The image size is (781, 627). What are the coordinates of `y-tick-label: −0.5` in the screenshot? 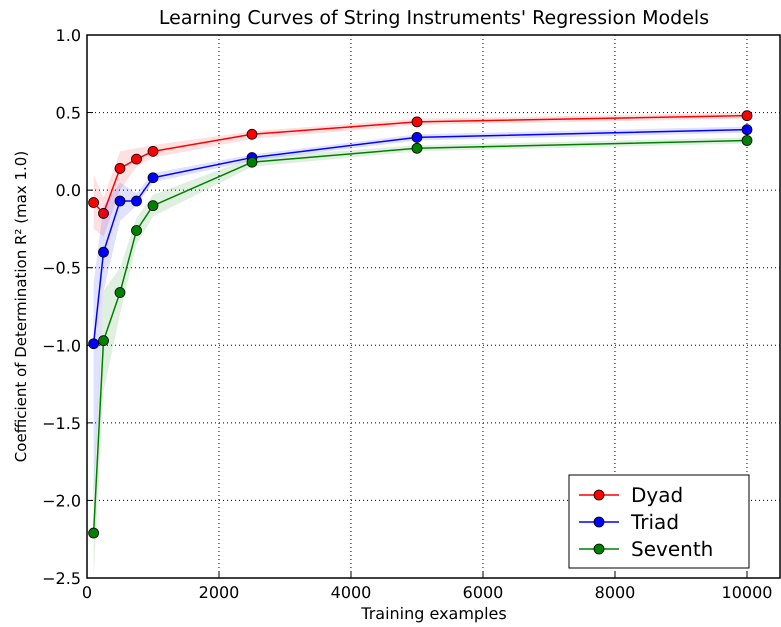 It's located at (61, 268).